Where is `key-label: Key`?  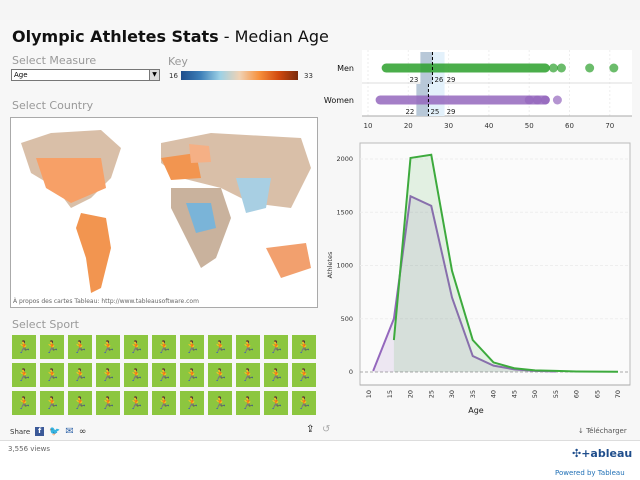
key-label: Key is located at coordinates (178, 61).